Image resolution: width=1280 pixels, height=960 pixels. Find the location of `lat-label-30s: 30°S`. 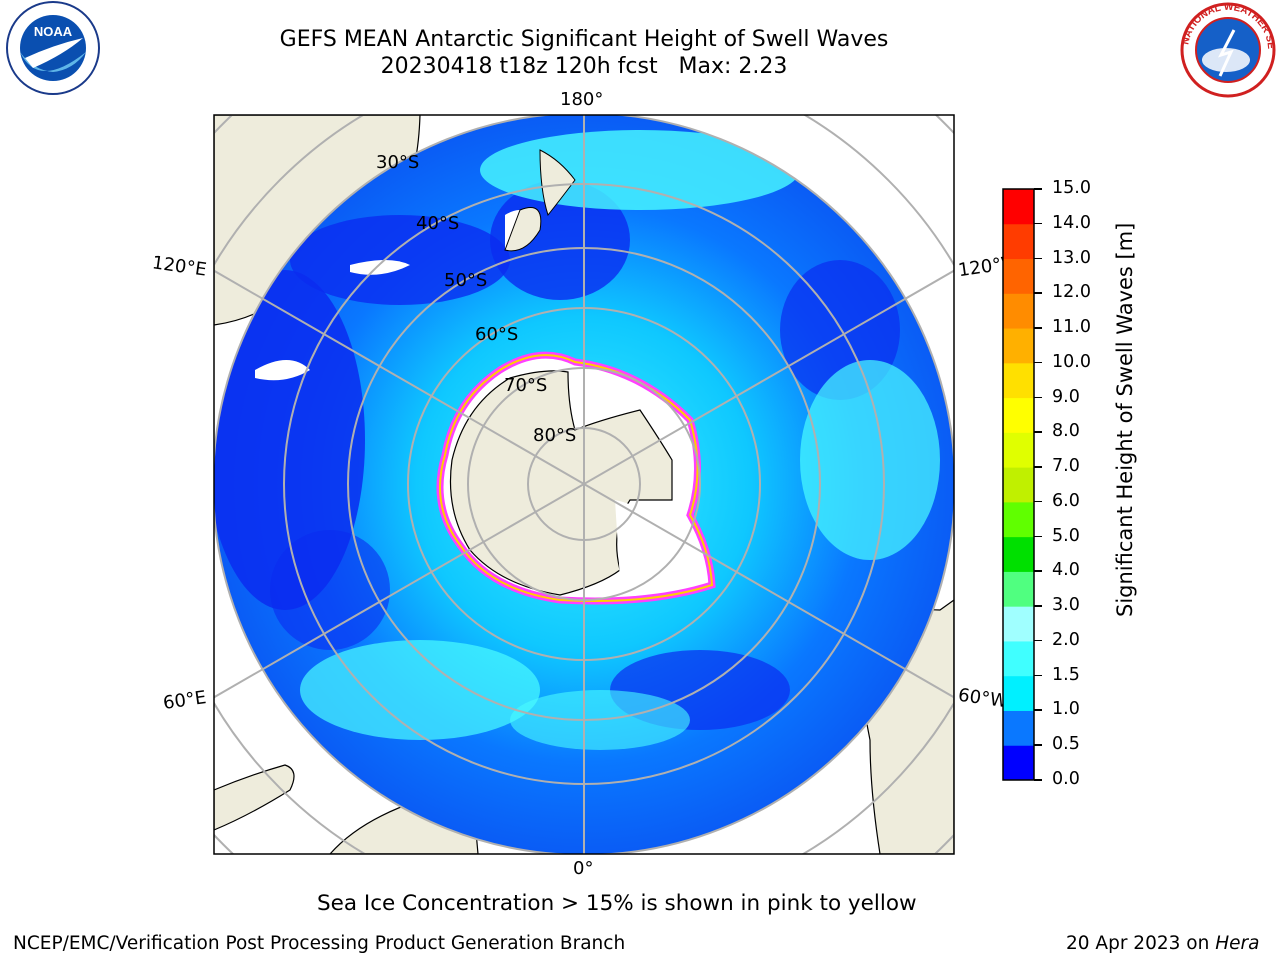

lat-label-30s: 30°S is located at coordinates (398, 162).